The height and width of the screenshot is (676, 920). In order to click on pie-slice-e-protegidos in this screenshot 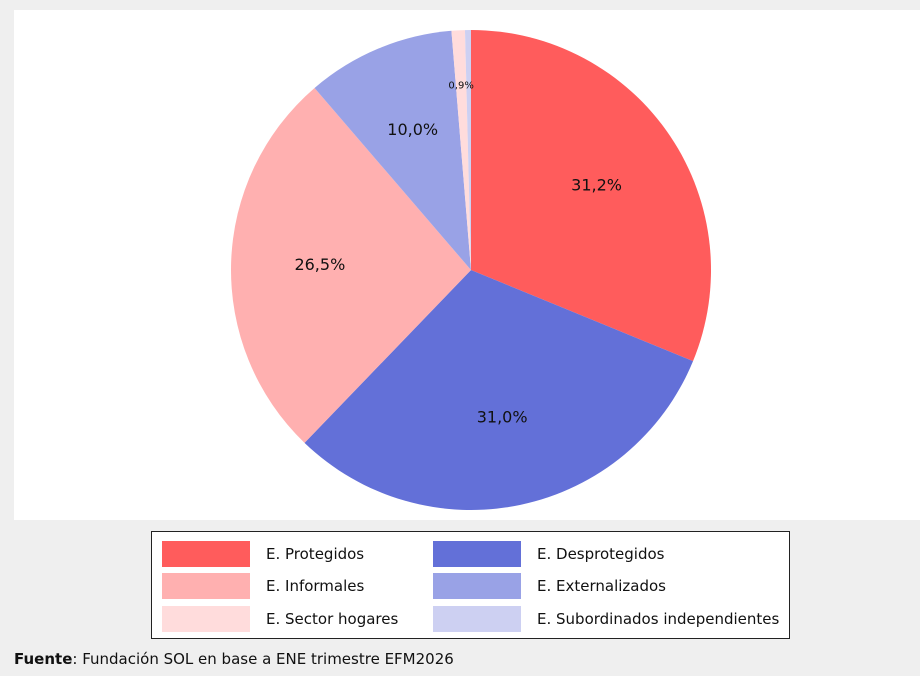, I will do `click(591, 196)`.